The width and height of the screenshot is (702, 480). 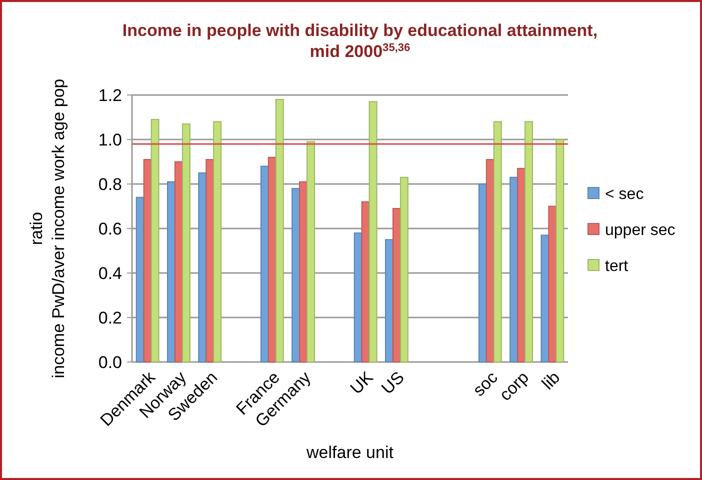 I want to click on y-tick-label: 1.2, so click(x=110, y=95).